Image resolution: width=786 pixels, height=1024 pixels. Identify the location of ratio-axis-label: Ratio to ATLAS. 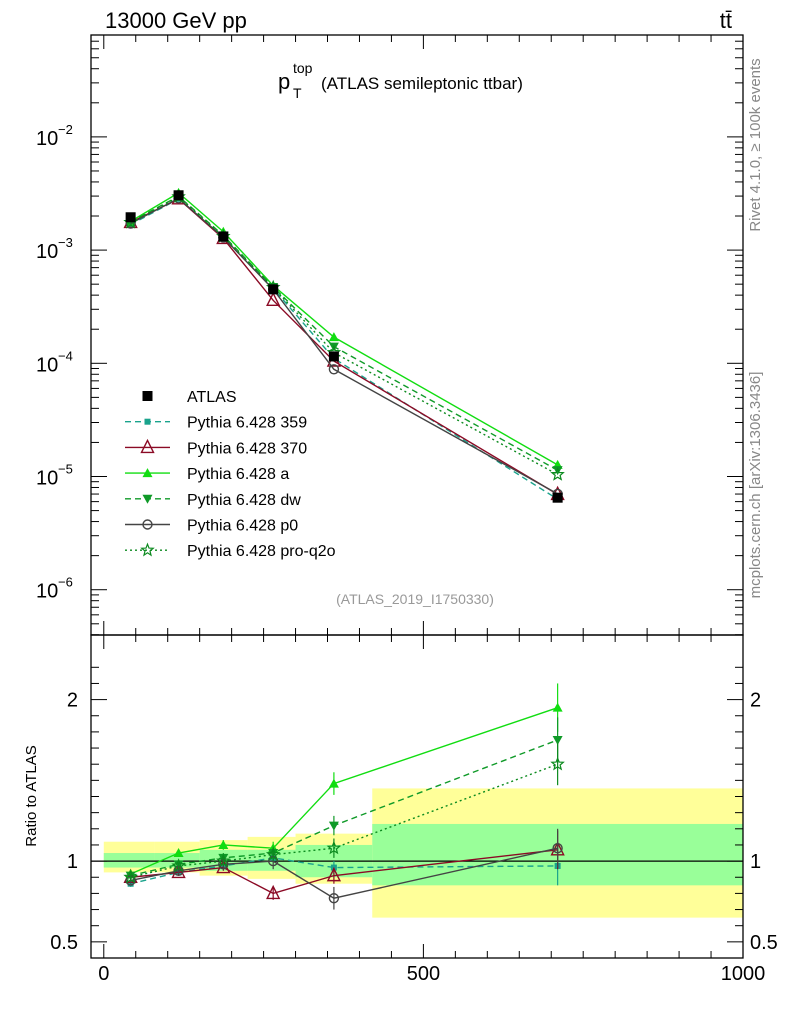
(31, 795).